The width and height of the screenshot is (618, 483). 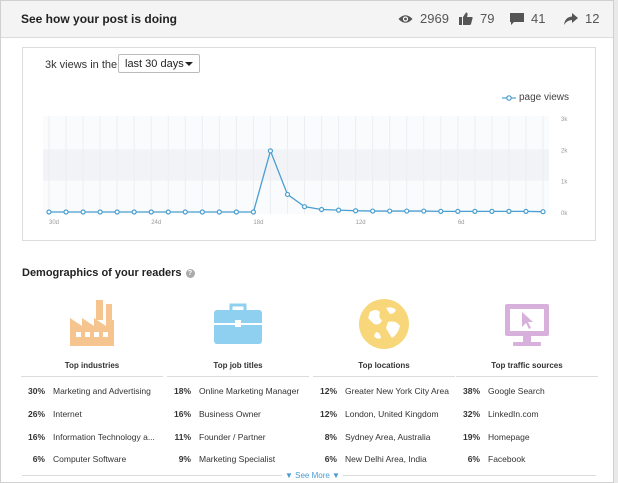 What do you see at coordinates (237, 459) in the screenshot?
I see `row-label: Marketing Specialist` at bounding box center [237, 459].